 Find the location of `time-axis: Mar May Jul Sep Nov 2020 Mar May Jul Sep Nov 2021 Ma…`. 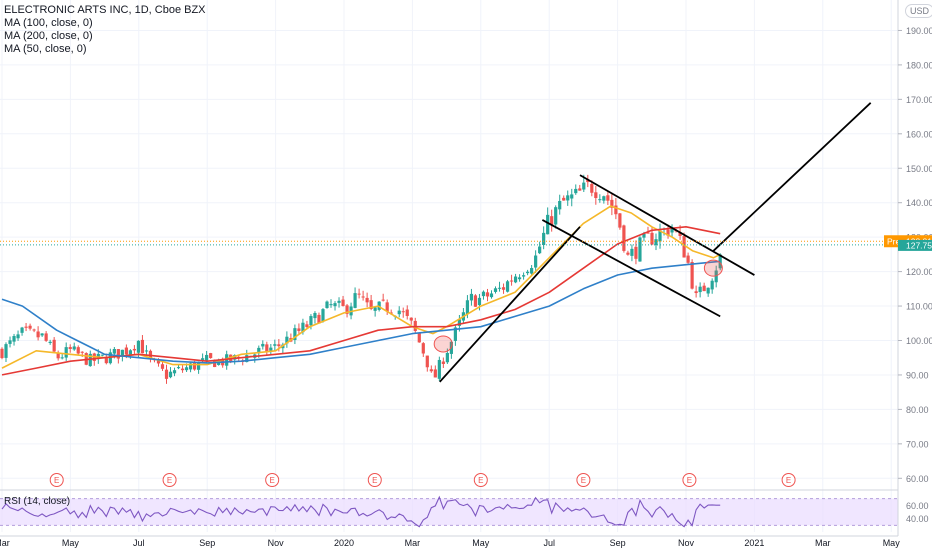

time-axis: Mar May Jul Sep Nov 2020 Mar May Jul Sep Nov 2021 Ma… is located at coordinates (450, 541).